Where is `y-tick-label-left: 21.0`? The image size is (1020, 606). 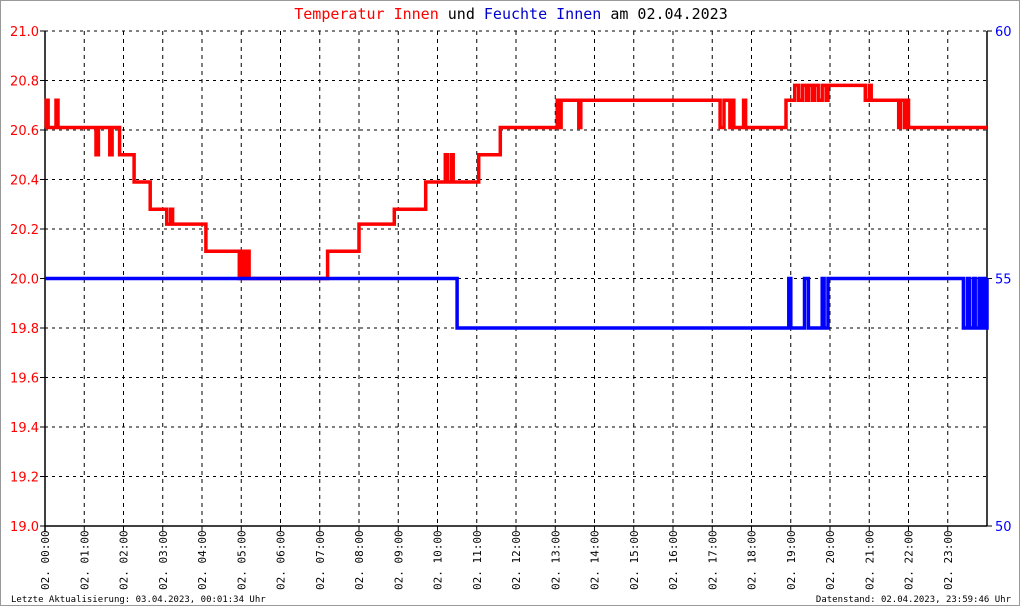 y-tick-label-left: 21.0 is located at coordinates (24, 32).